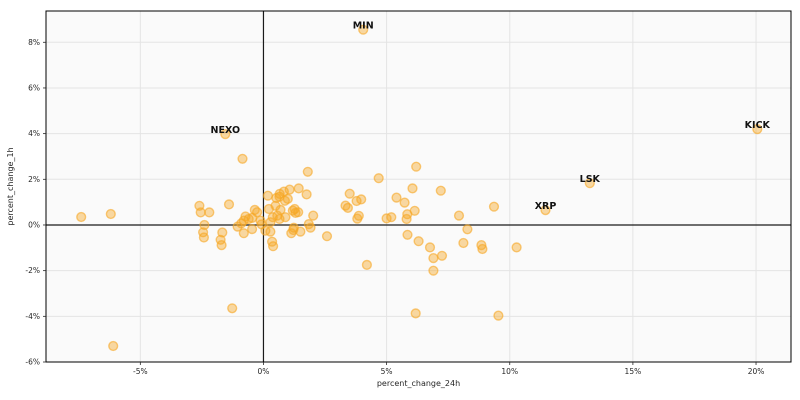 Image resolution: width=800 pixels, height=400 pixels. I want to click on x-axis-label: percent_change_24h, so click(418, 383).